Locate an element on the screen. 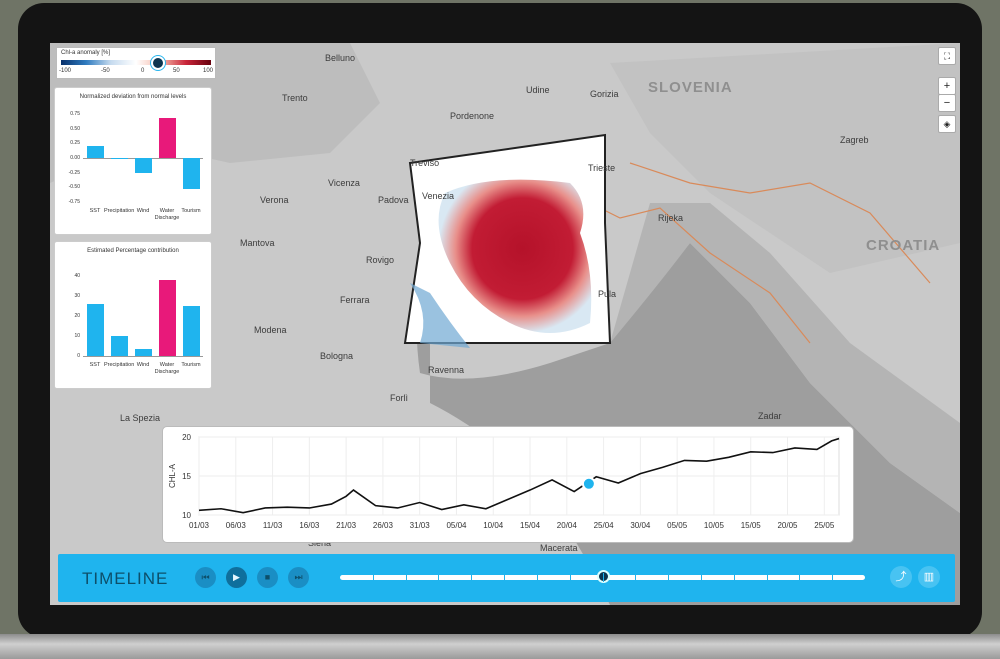 This screenshot has width=1000, height=659. contribution-chart-title: Estimated Percentage contribution is located at coordinates (133, 251).